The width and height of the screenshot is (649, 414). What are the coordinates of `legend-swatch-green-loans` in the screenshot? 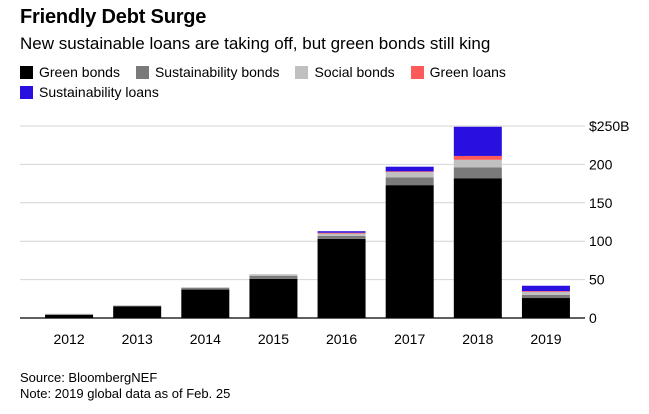 It's located at (417, 72).